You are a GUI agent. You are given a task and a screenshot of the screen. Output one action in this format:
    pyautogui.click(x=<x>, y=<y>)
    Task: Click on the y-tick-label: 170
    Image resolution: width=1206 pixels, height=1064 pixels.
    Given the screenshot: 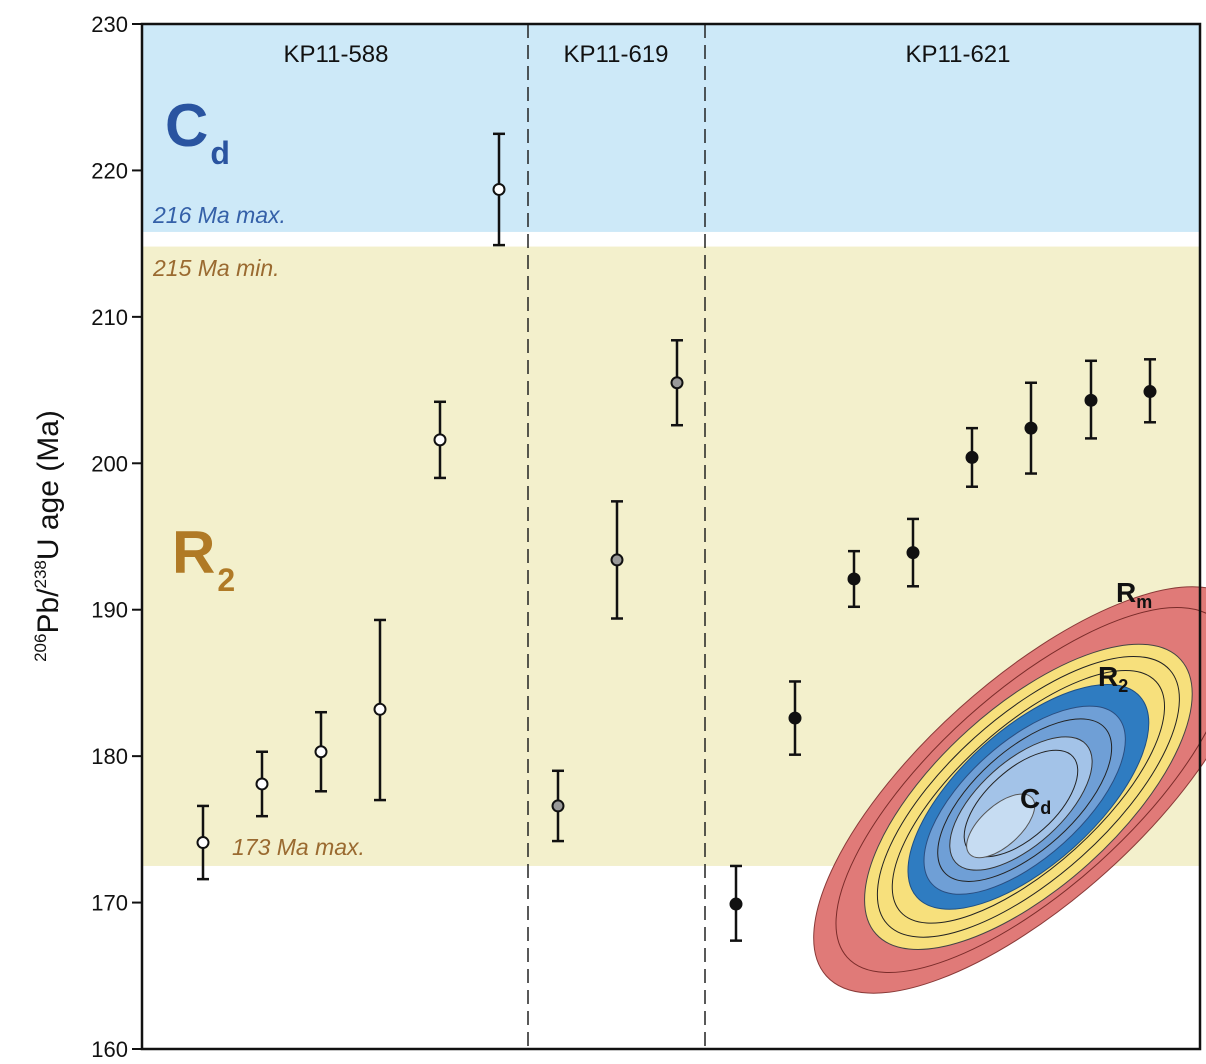 What is the action you would take?
    pyautogui.click(x=109, y=903)
    